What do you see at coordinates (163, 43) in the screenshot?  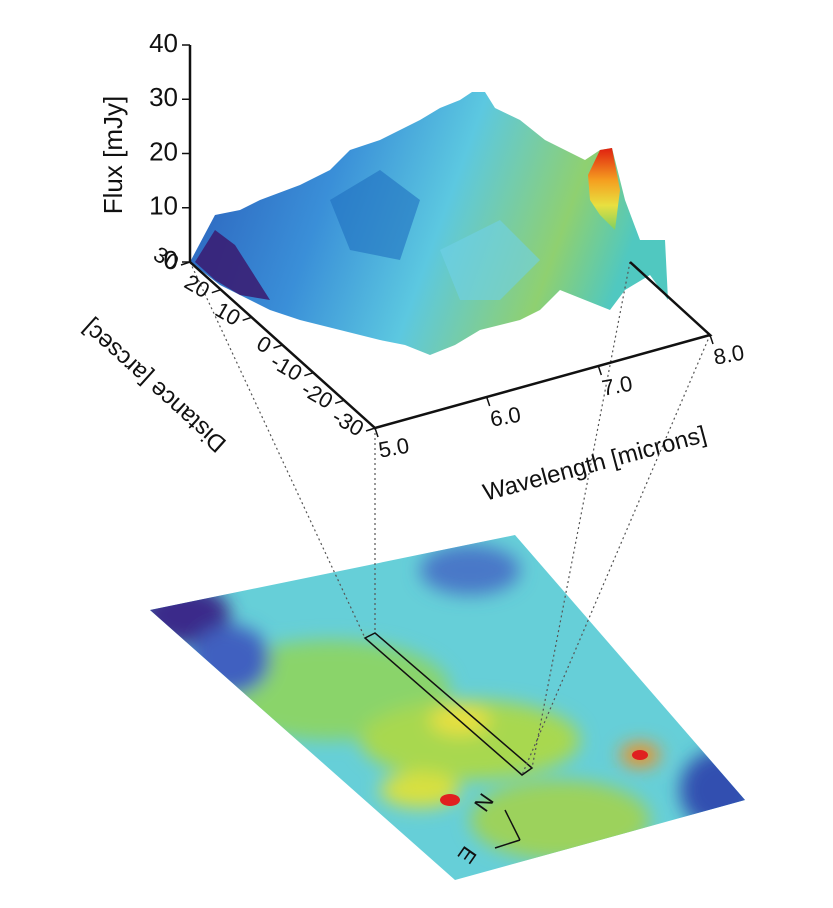 I see `z-tick-label: 40` at bounding box center [163, 43].